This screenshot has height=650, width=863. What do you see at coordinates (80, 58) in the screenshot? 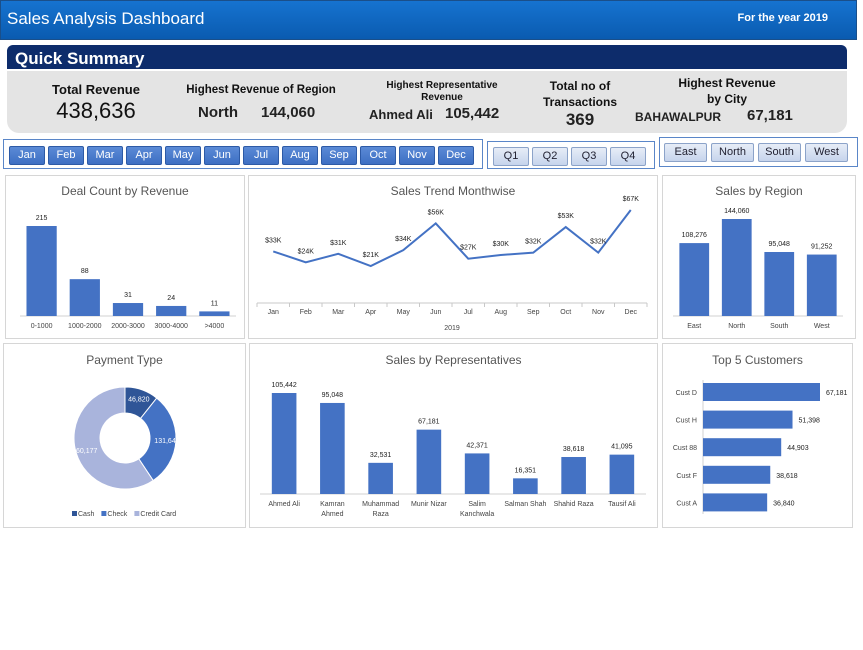
I see `quick-summary-title: Quick Summary` at bounding box center [80, 58].